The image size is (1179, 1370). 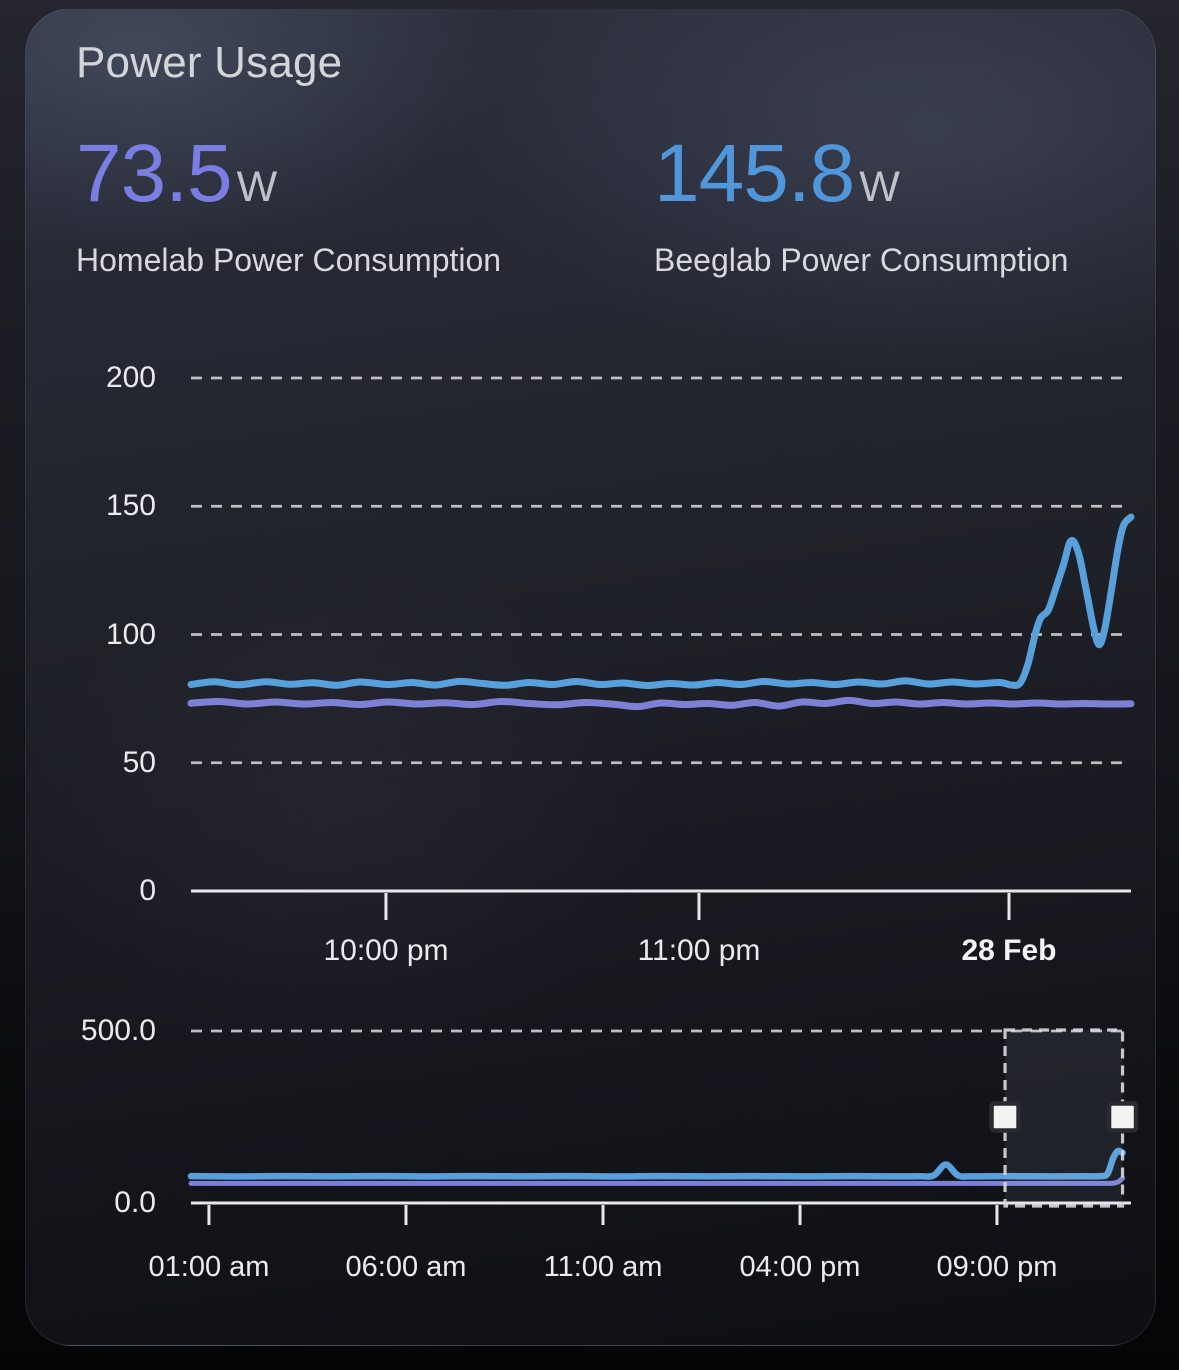 I want to click on mini-xtick-label-04pm: 04:00 pm, so click(x=800, y=1267).